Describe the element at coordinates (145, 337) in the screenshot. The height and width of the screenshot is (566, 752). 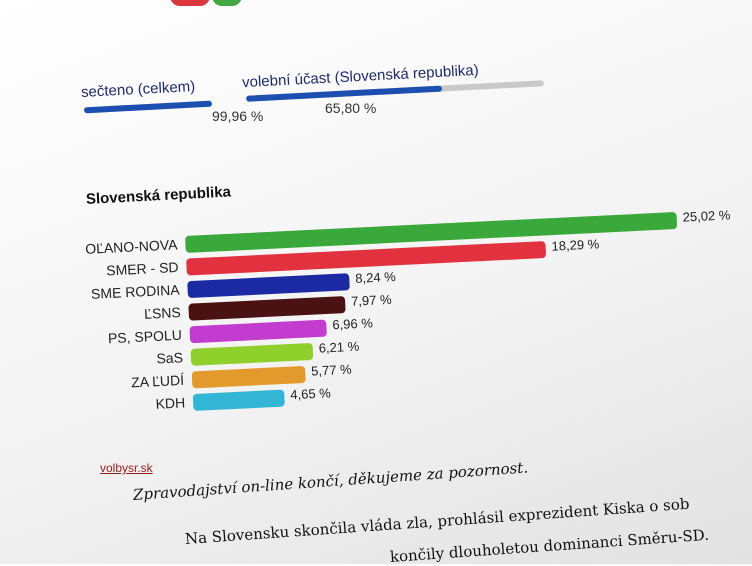
I see `category-label-4: PS, SPOLU` at that location.